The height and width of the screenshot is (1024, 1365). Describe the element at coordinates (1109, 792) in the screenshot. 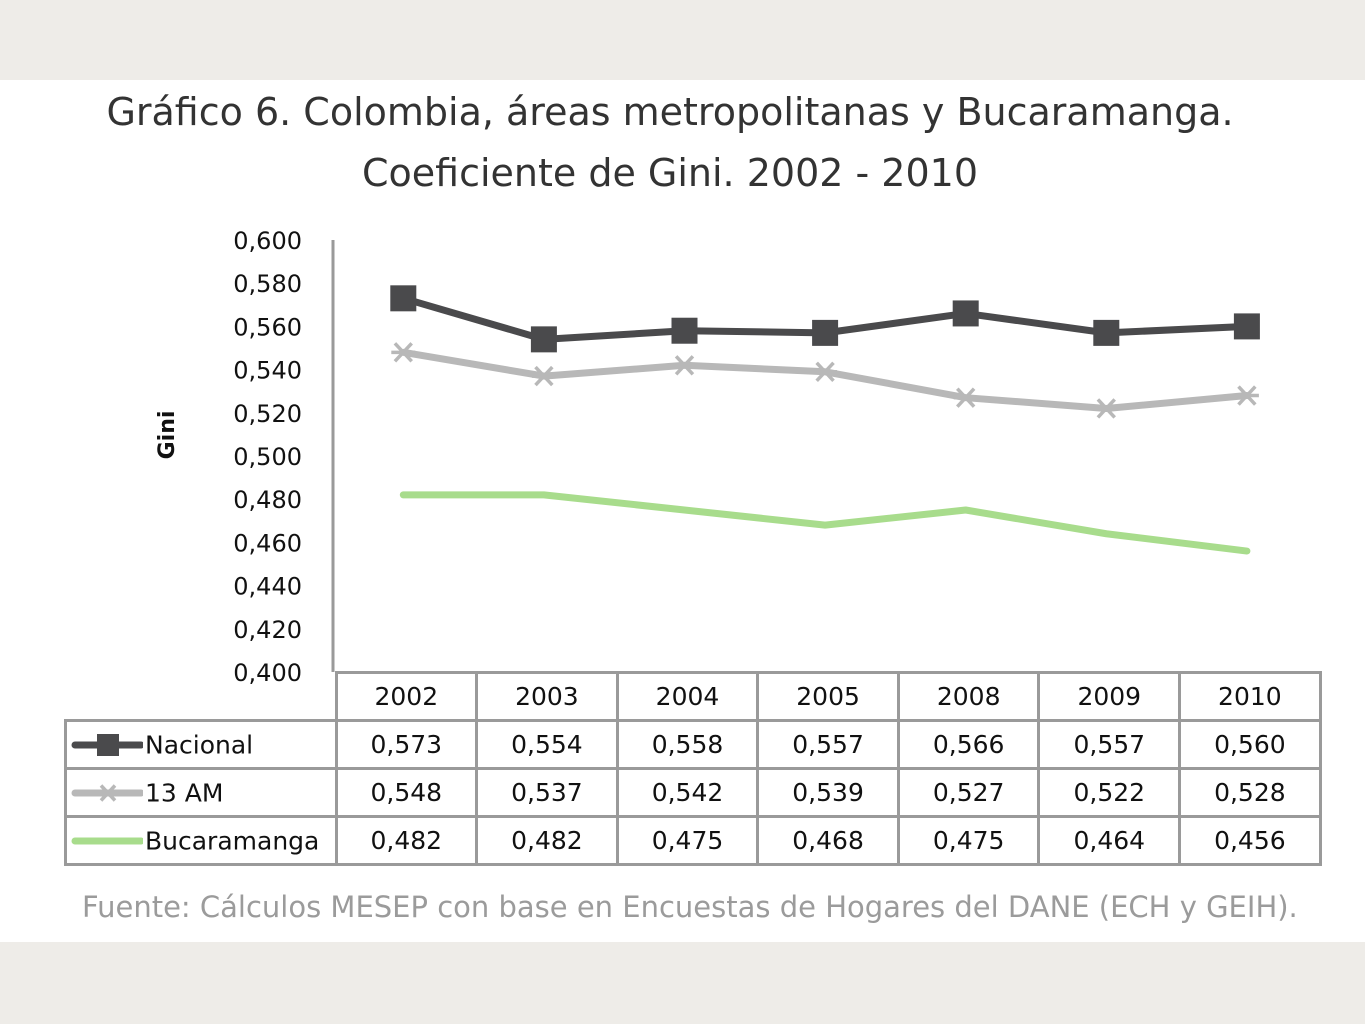

I see `data-label: 0,522` at that location.